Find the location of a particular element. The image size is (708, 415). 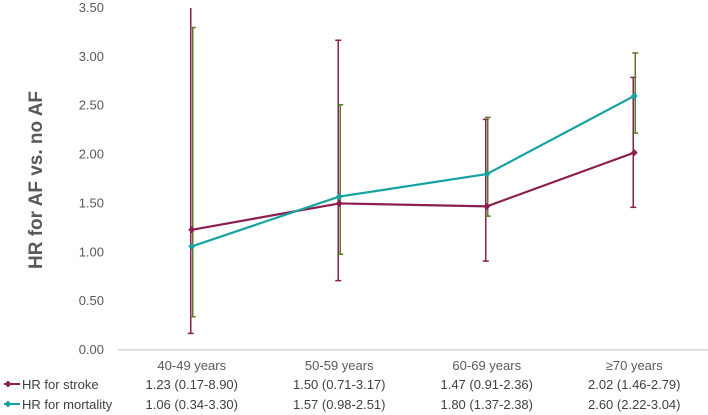

x-category-label: ≥70 years is located at coordinates (634, 365).